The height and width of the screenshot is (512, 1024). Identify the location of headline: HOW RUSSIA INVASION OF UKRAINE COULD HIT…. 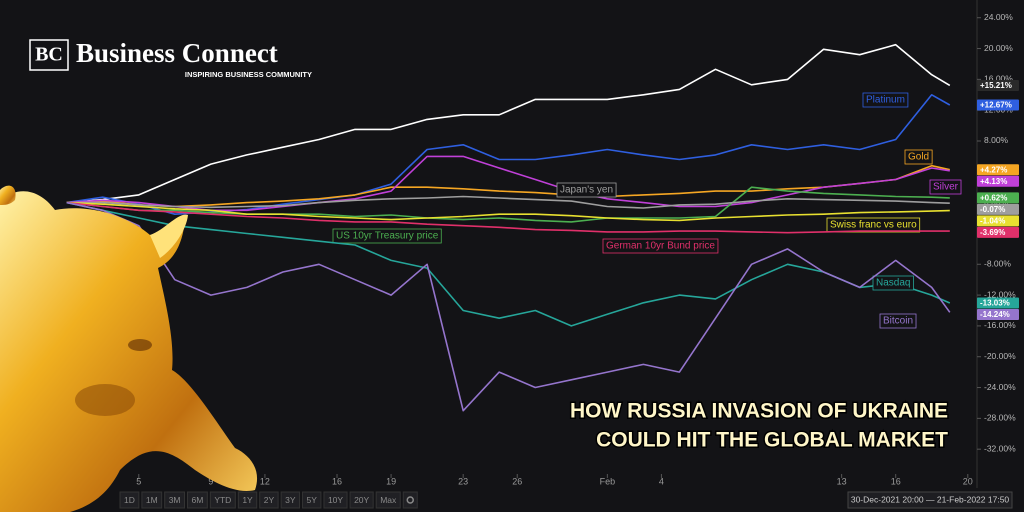
(758, 425).